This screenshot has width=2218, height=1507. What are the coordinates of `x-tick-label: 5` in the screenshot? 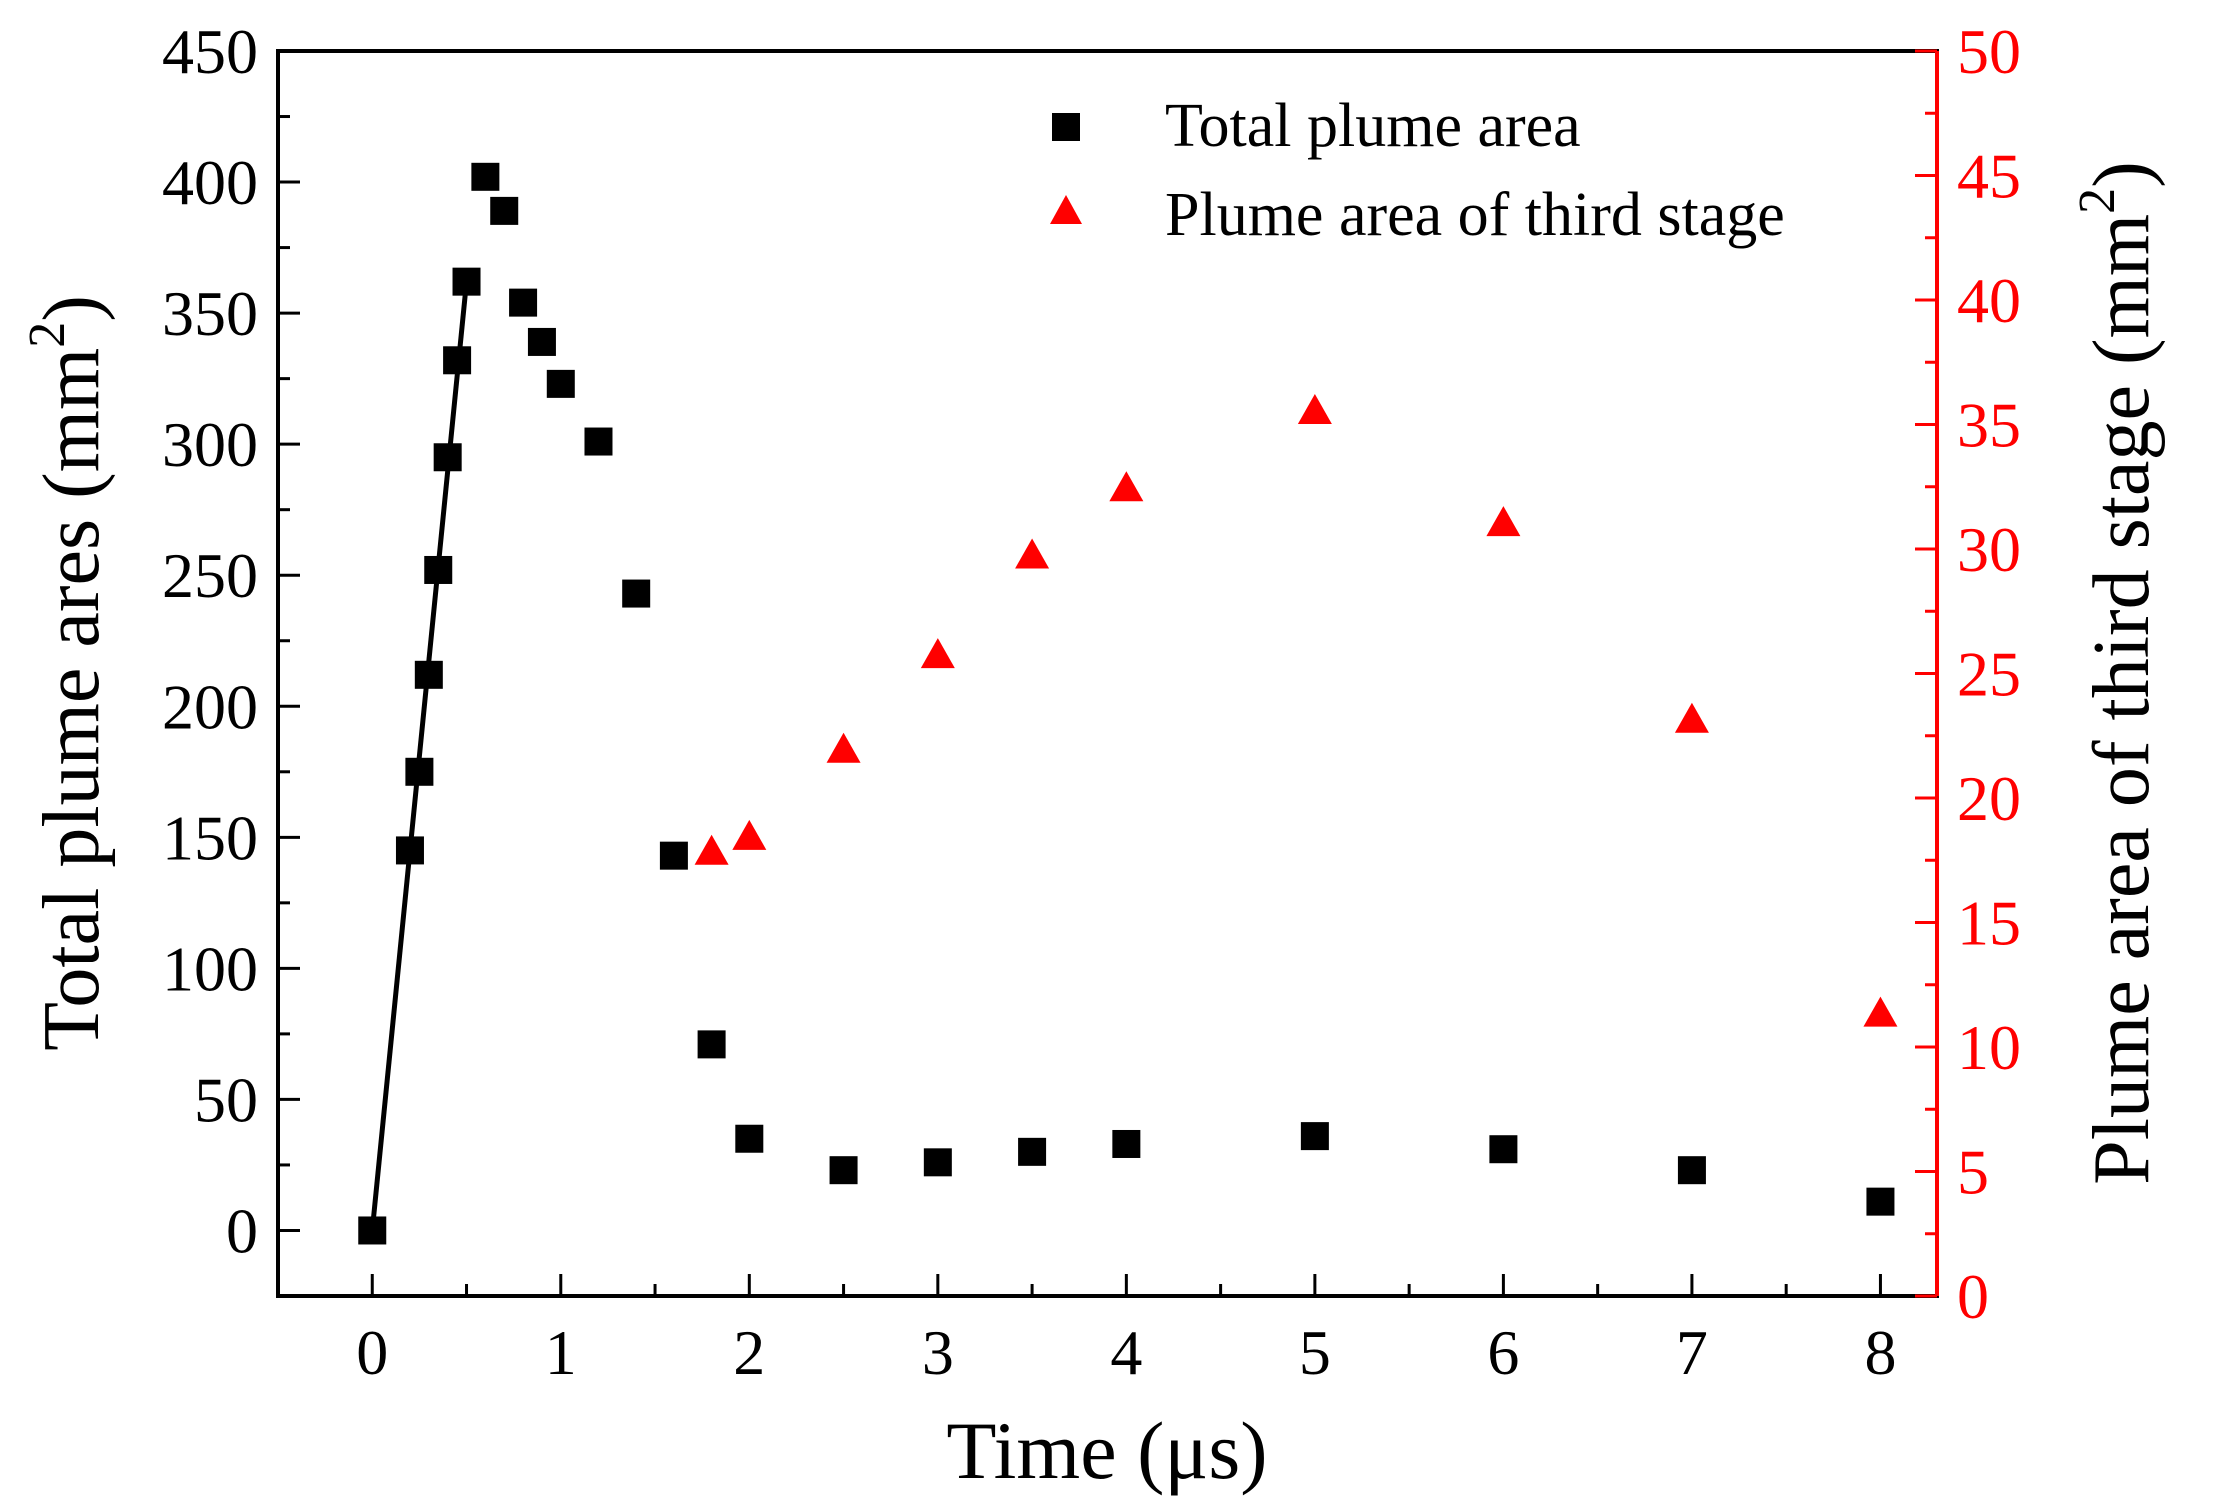 It's located at (1315, 1352).